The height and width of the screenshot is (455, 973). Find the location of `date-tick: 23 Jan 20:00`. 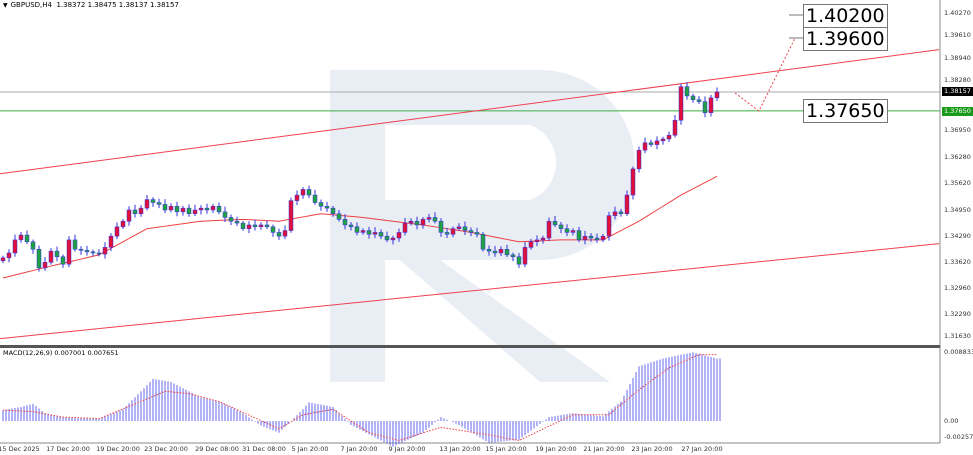

date-tick: 23 Jan 20:00 is located at coordinates (652, 449).